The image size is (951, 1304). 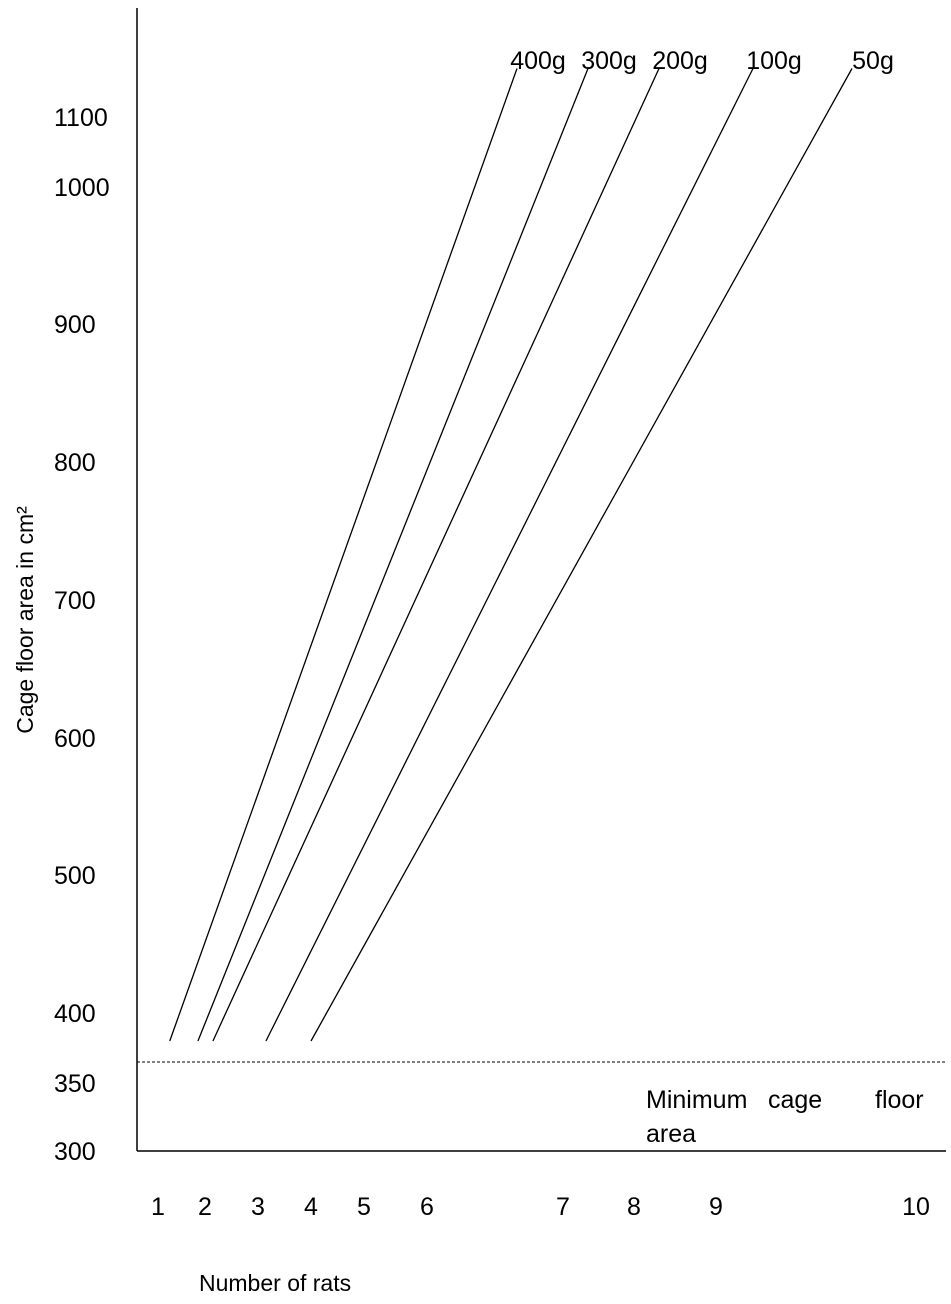 What do you see at coordinates (671, 1134) in the screenshot?
I see `threshold-label-line2: area` at bounding box center [671, 1134].